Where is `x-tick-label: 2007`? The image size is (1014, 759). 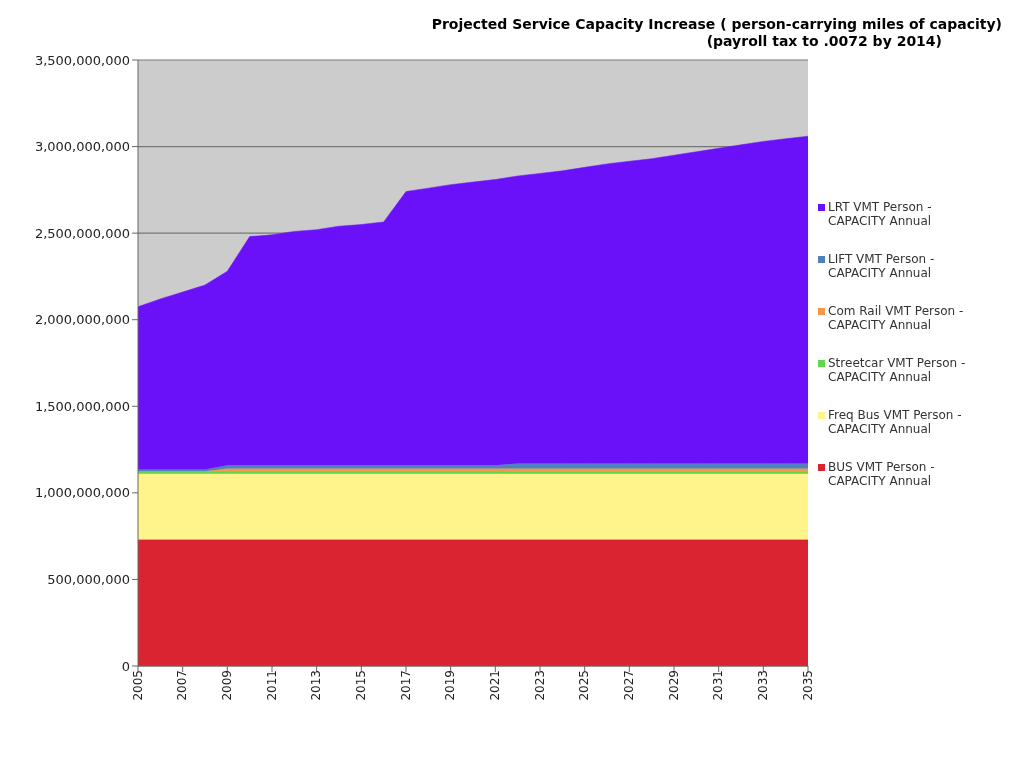
x-tick-label: 2007 is located at coordinates (182, 685).